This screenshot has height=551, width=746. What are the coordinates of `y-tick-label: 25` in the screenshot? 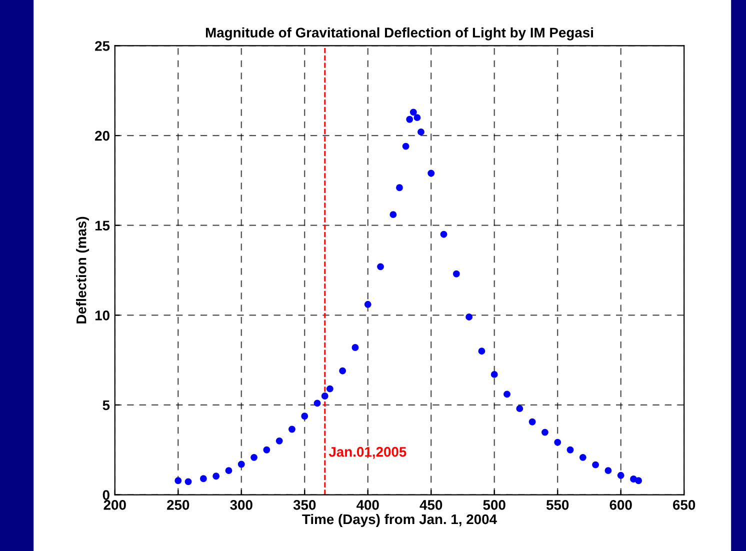 It's located at (102, 46).